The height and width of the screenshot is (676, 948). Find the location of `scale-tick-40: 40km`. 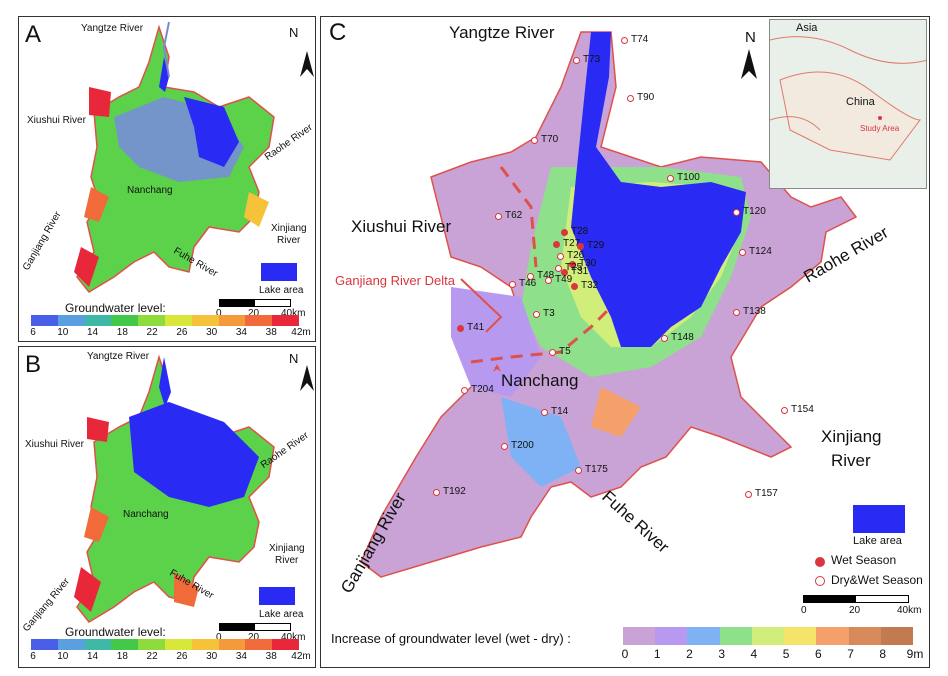

scale-tick-40: 40km is located at coordinates (293, 313).